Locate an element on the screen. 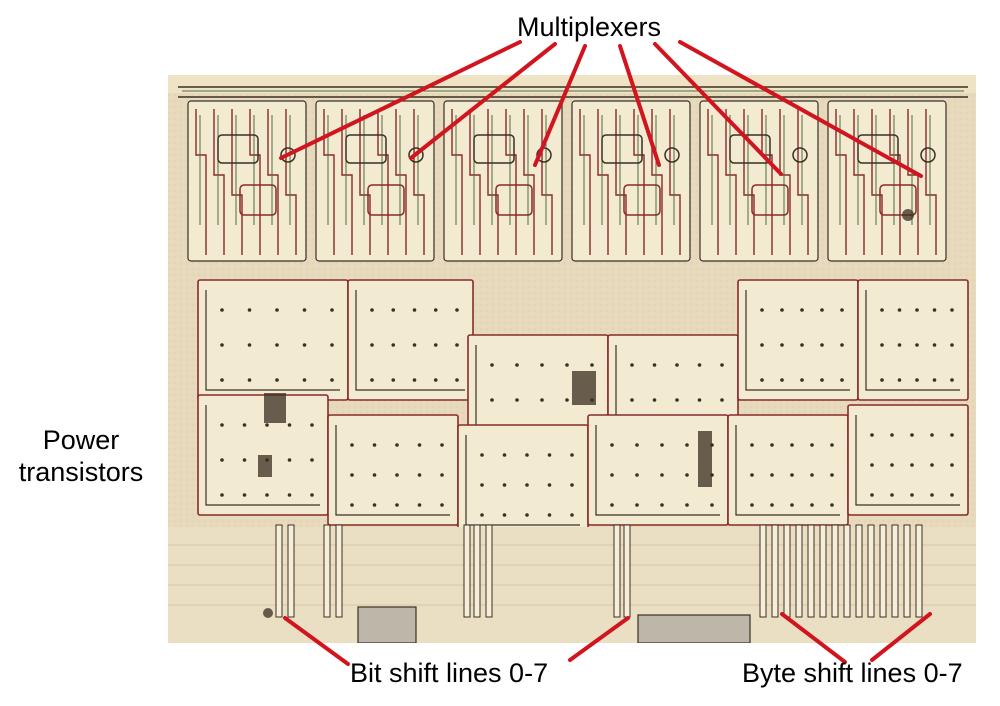  multiplexers-label: Multiplexers is located at coordinates (589, 27).